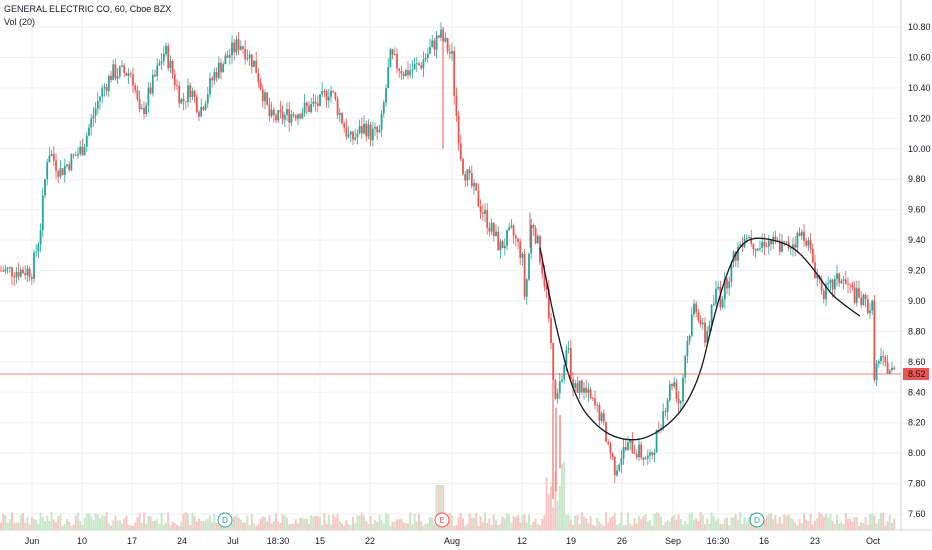 The image size is (932, 550). What do you see at coordinates (700, 339) in the screenshot?
I see `drawn-curve-annotation` at bounding box center [700, 339].